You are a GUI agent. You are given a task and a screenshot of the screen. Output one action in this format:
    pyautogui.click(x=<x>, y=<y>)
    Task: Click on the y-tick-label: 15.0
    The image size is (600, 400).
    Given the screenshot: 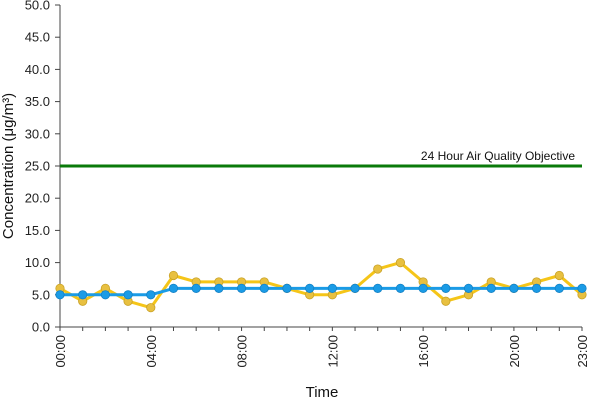 What is the action you would take?
    pyautogui.click(x=37, y=230)
    